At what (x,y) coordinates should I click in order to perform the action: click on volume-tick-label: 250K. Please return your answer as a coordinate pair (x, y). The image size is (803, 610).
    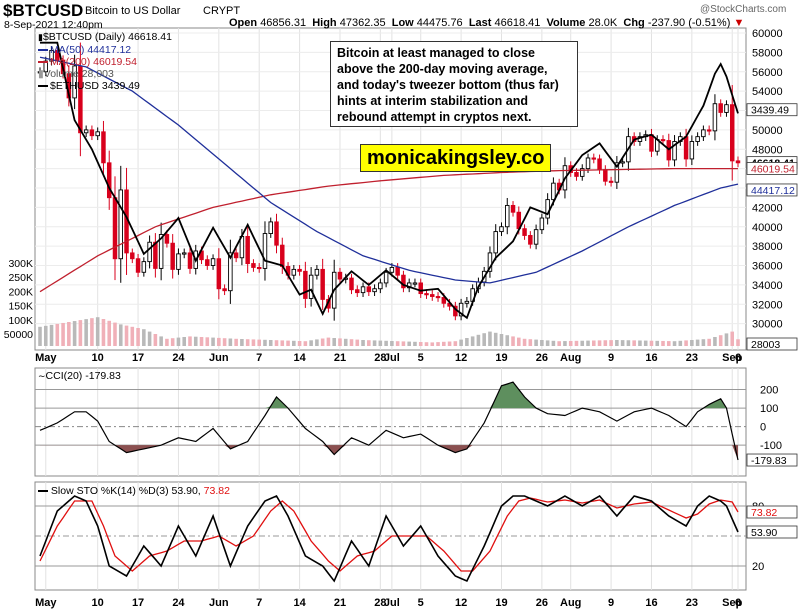
    Looking at the image, I should click on (20, 278).